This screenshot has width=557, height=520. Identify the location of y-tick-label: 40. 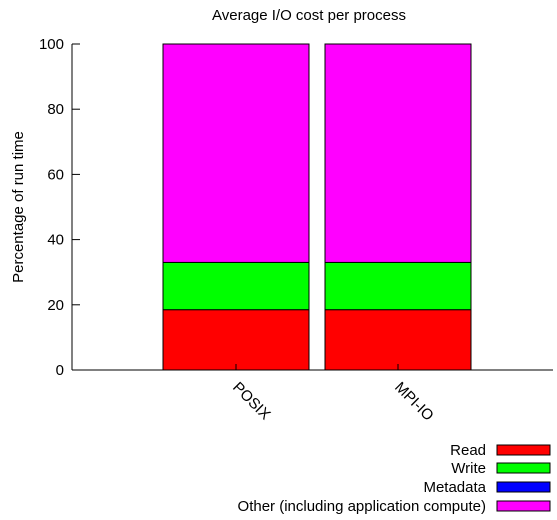
(55, 240).